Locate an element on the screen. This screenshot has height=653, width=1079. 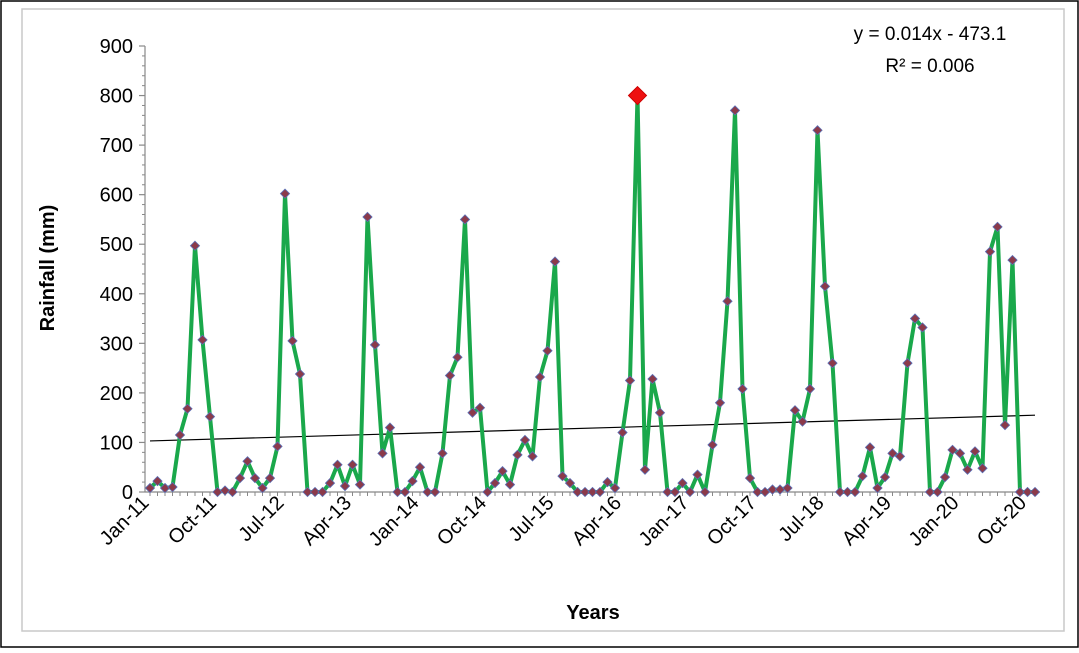
y-tick-label: 400 is located at coordinates (116, 295).